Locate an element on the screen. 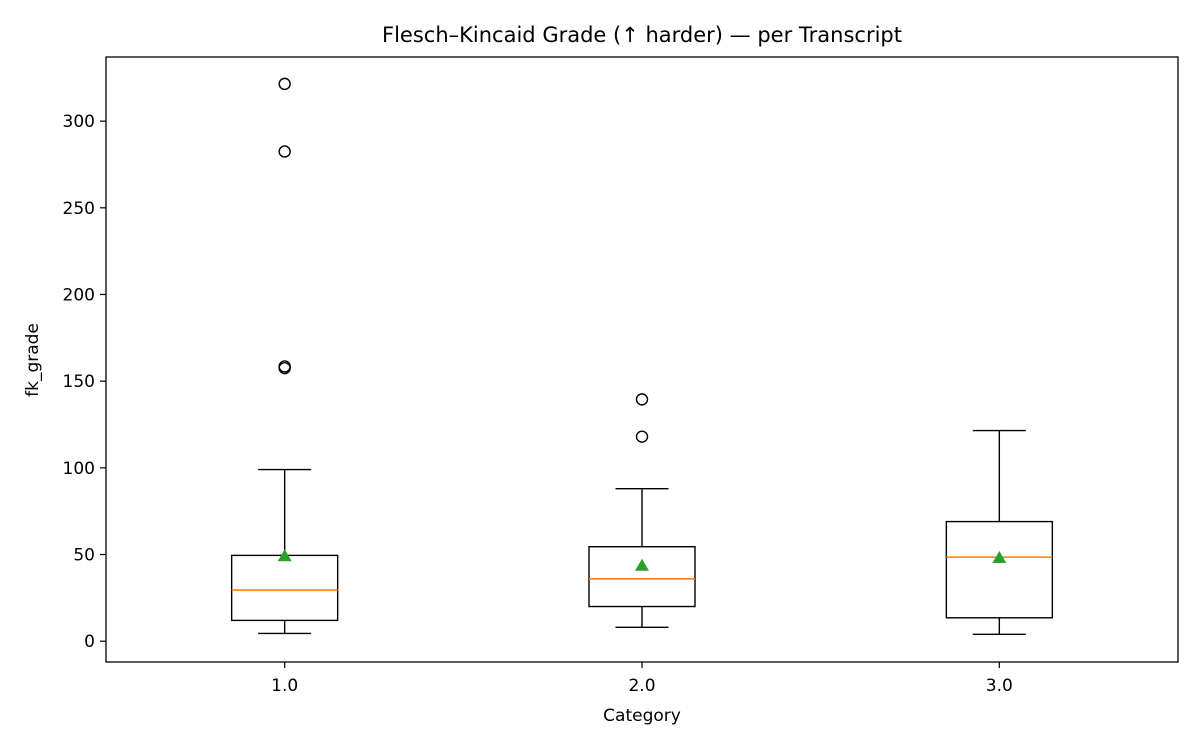 The width and height of the screenshot is (1200, 750). x-tick-label: 2.0 is located at coordinates (641, 686).